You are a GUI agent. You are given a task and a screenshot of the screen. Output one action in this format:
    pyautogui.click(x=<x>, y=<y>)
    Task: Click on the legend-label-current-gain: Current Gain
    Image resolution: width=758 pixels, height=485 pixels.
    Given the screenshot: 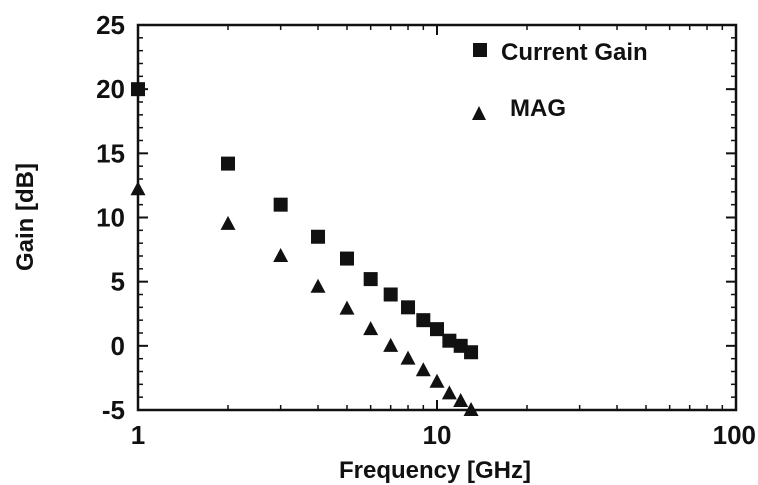 What is the action you would take?
    pyautogui.click(x=574, y=52)
    